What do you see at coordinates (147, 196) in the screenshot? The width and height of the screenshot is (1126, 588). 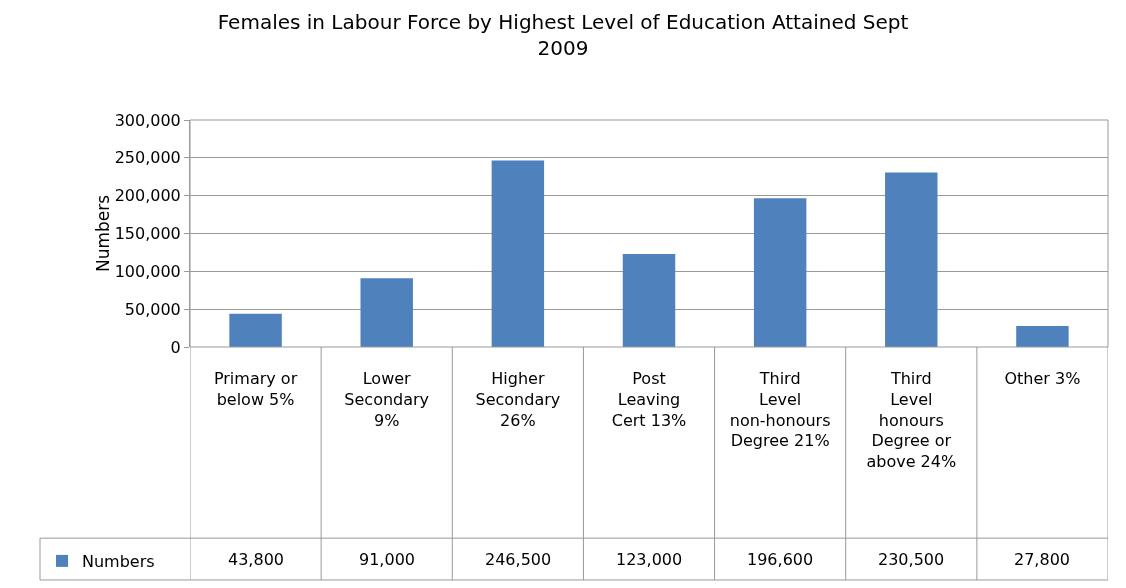 I see `y-tick-label: 200,000` at bounding box center [147, 196].